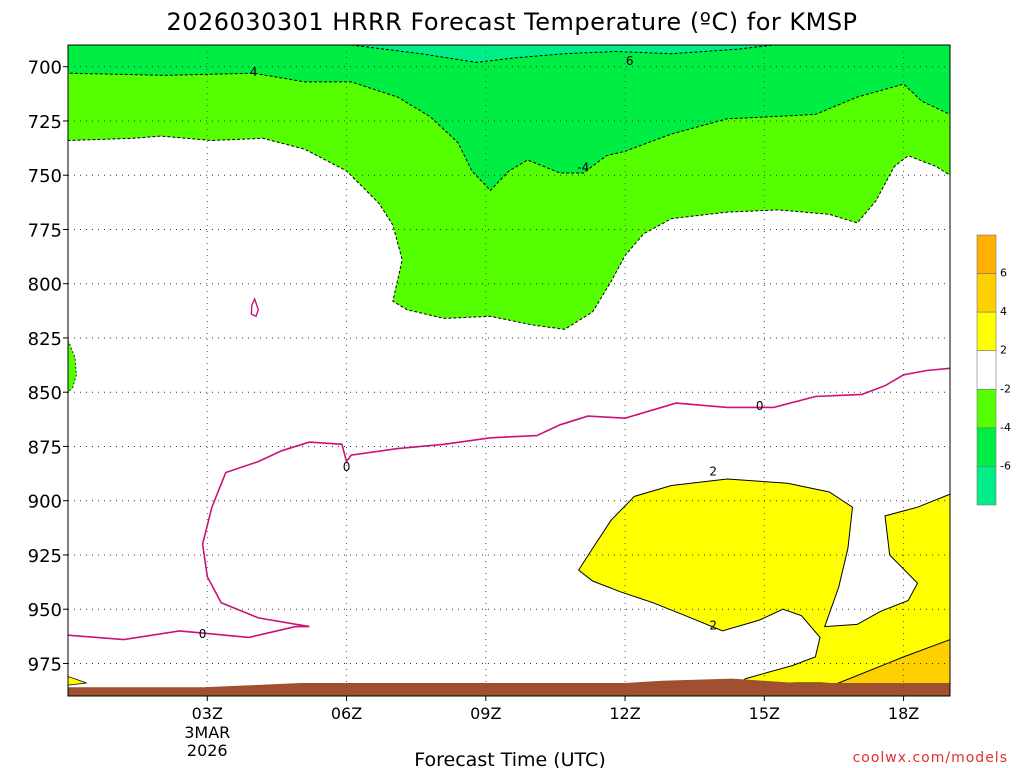  I want to click on y-tick-label: 750, so click(45, 176).